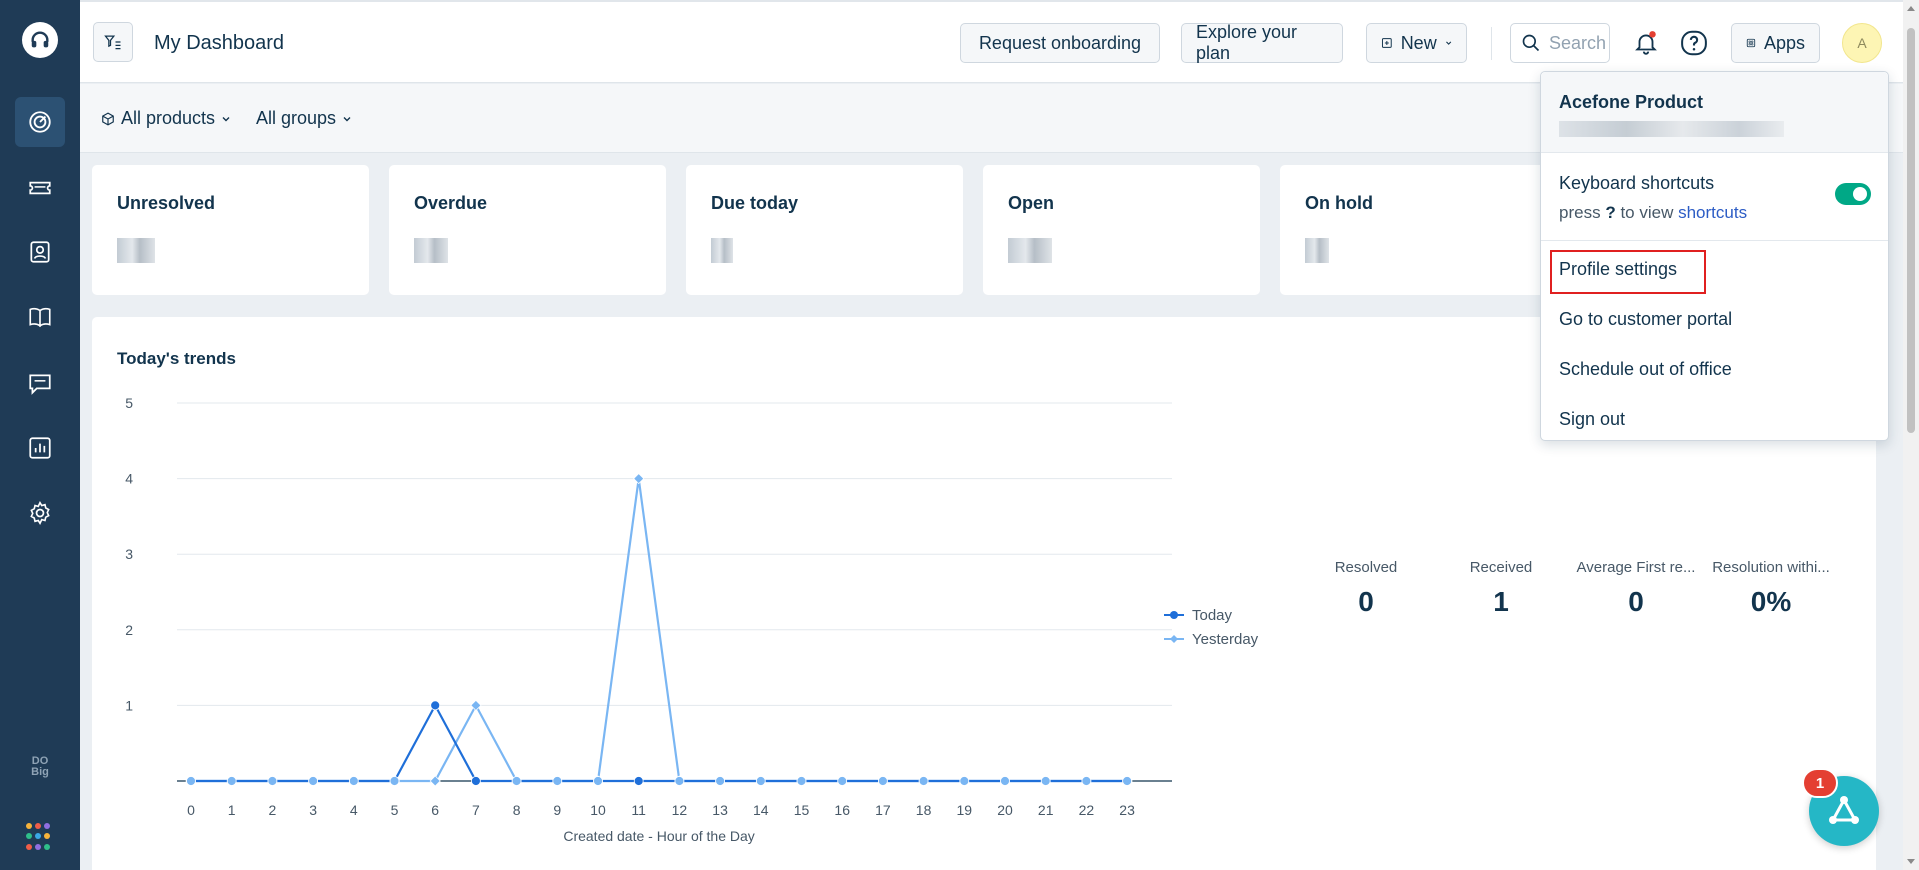 This screenshot has width=1919, height=870. Describe the element at coordinates (1087, 810) in the screenshot. I see `x-tick-label: 22` at that location.